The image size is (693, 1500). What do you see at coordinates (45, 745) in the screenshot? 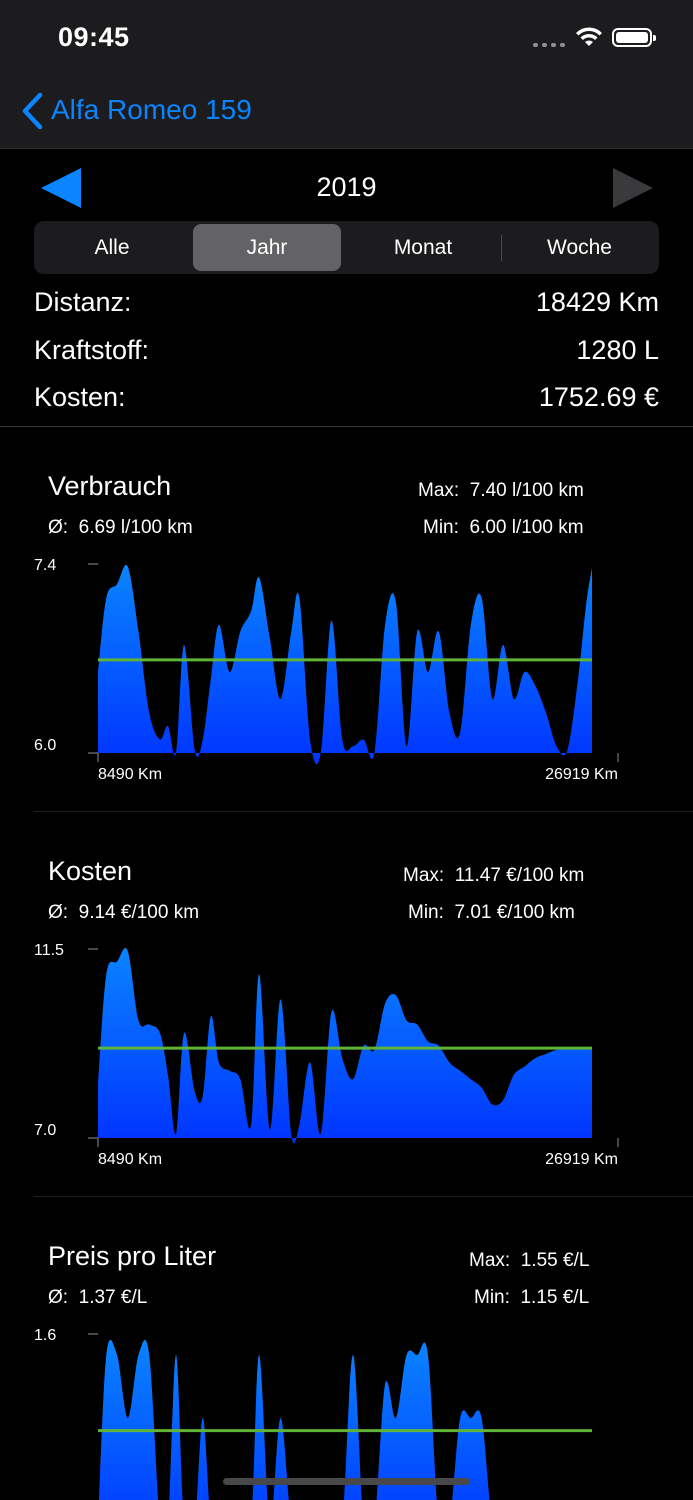
I see `y-tick-label-min: 6.0` at bounding box center [45, 745].